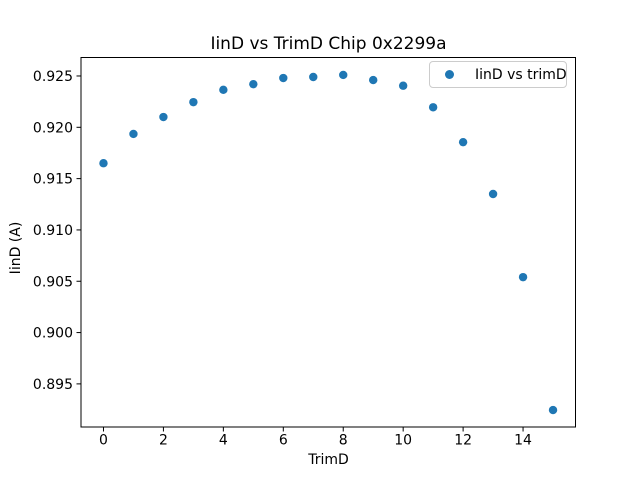  I want to click on x-axis-label: TrimD, so click(328, 460).